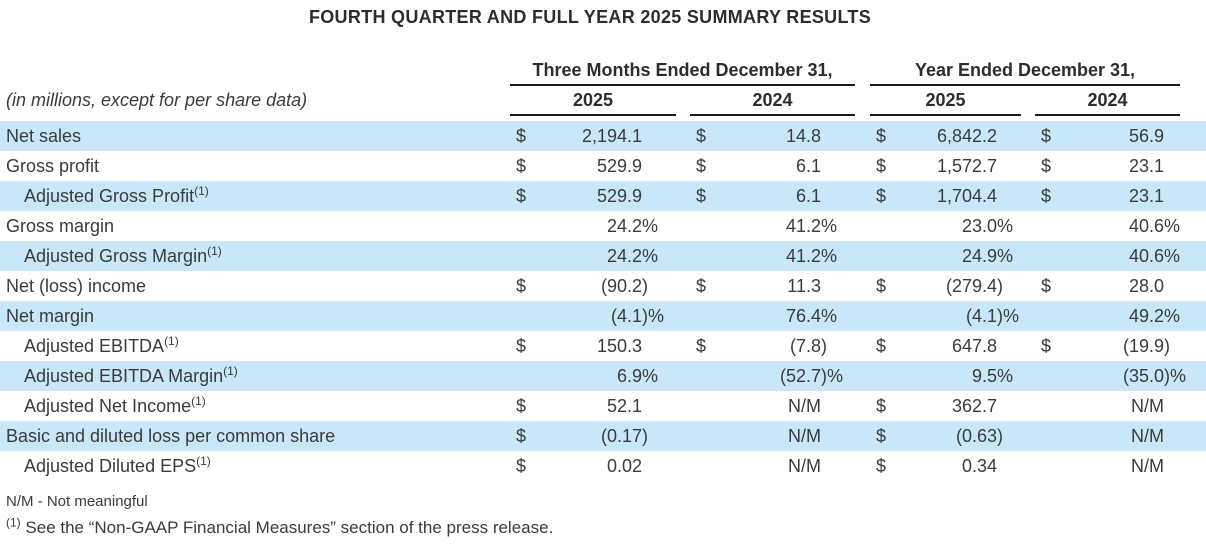  I want to click on value-cell: $ (90.2), so click(593, 286).